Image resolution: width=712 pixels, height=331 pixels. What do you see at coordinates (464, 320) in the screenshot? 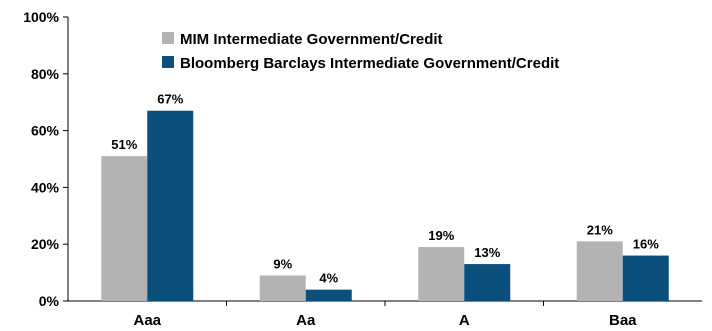
I see `x-category-label: A` at bounding box center [464, 320].